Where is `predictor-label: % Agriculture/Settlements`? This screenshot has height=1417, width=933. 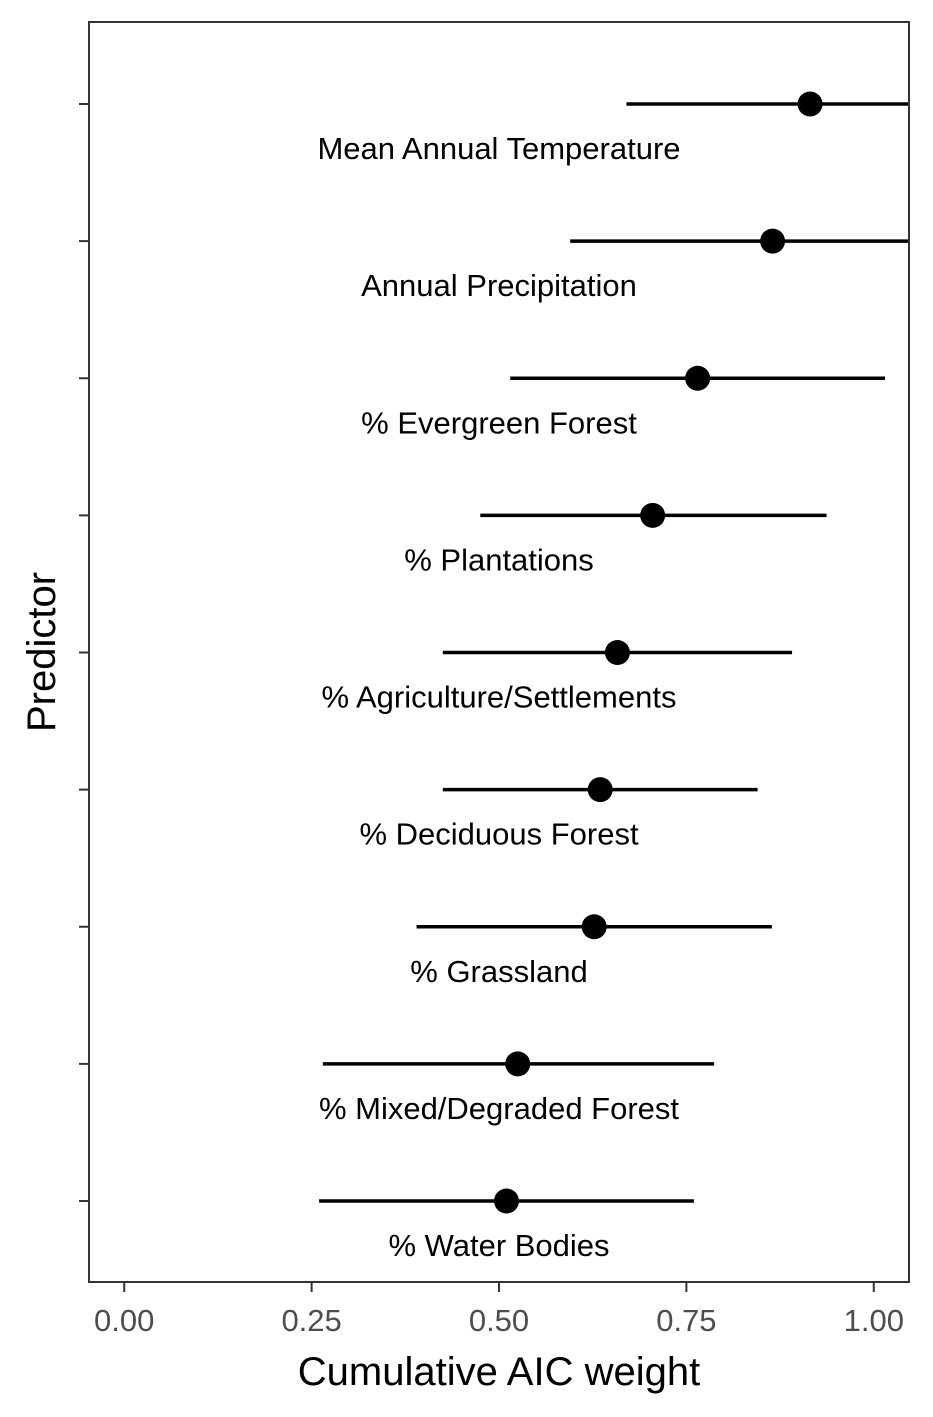
predictor-label: % Agriculture/Settlements is located at coordinates (499, 697).